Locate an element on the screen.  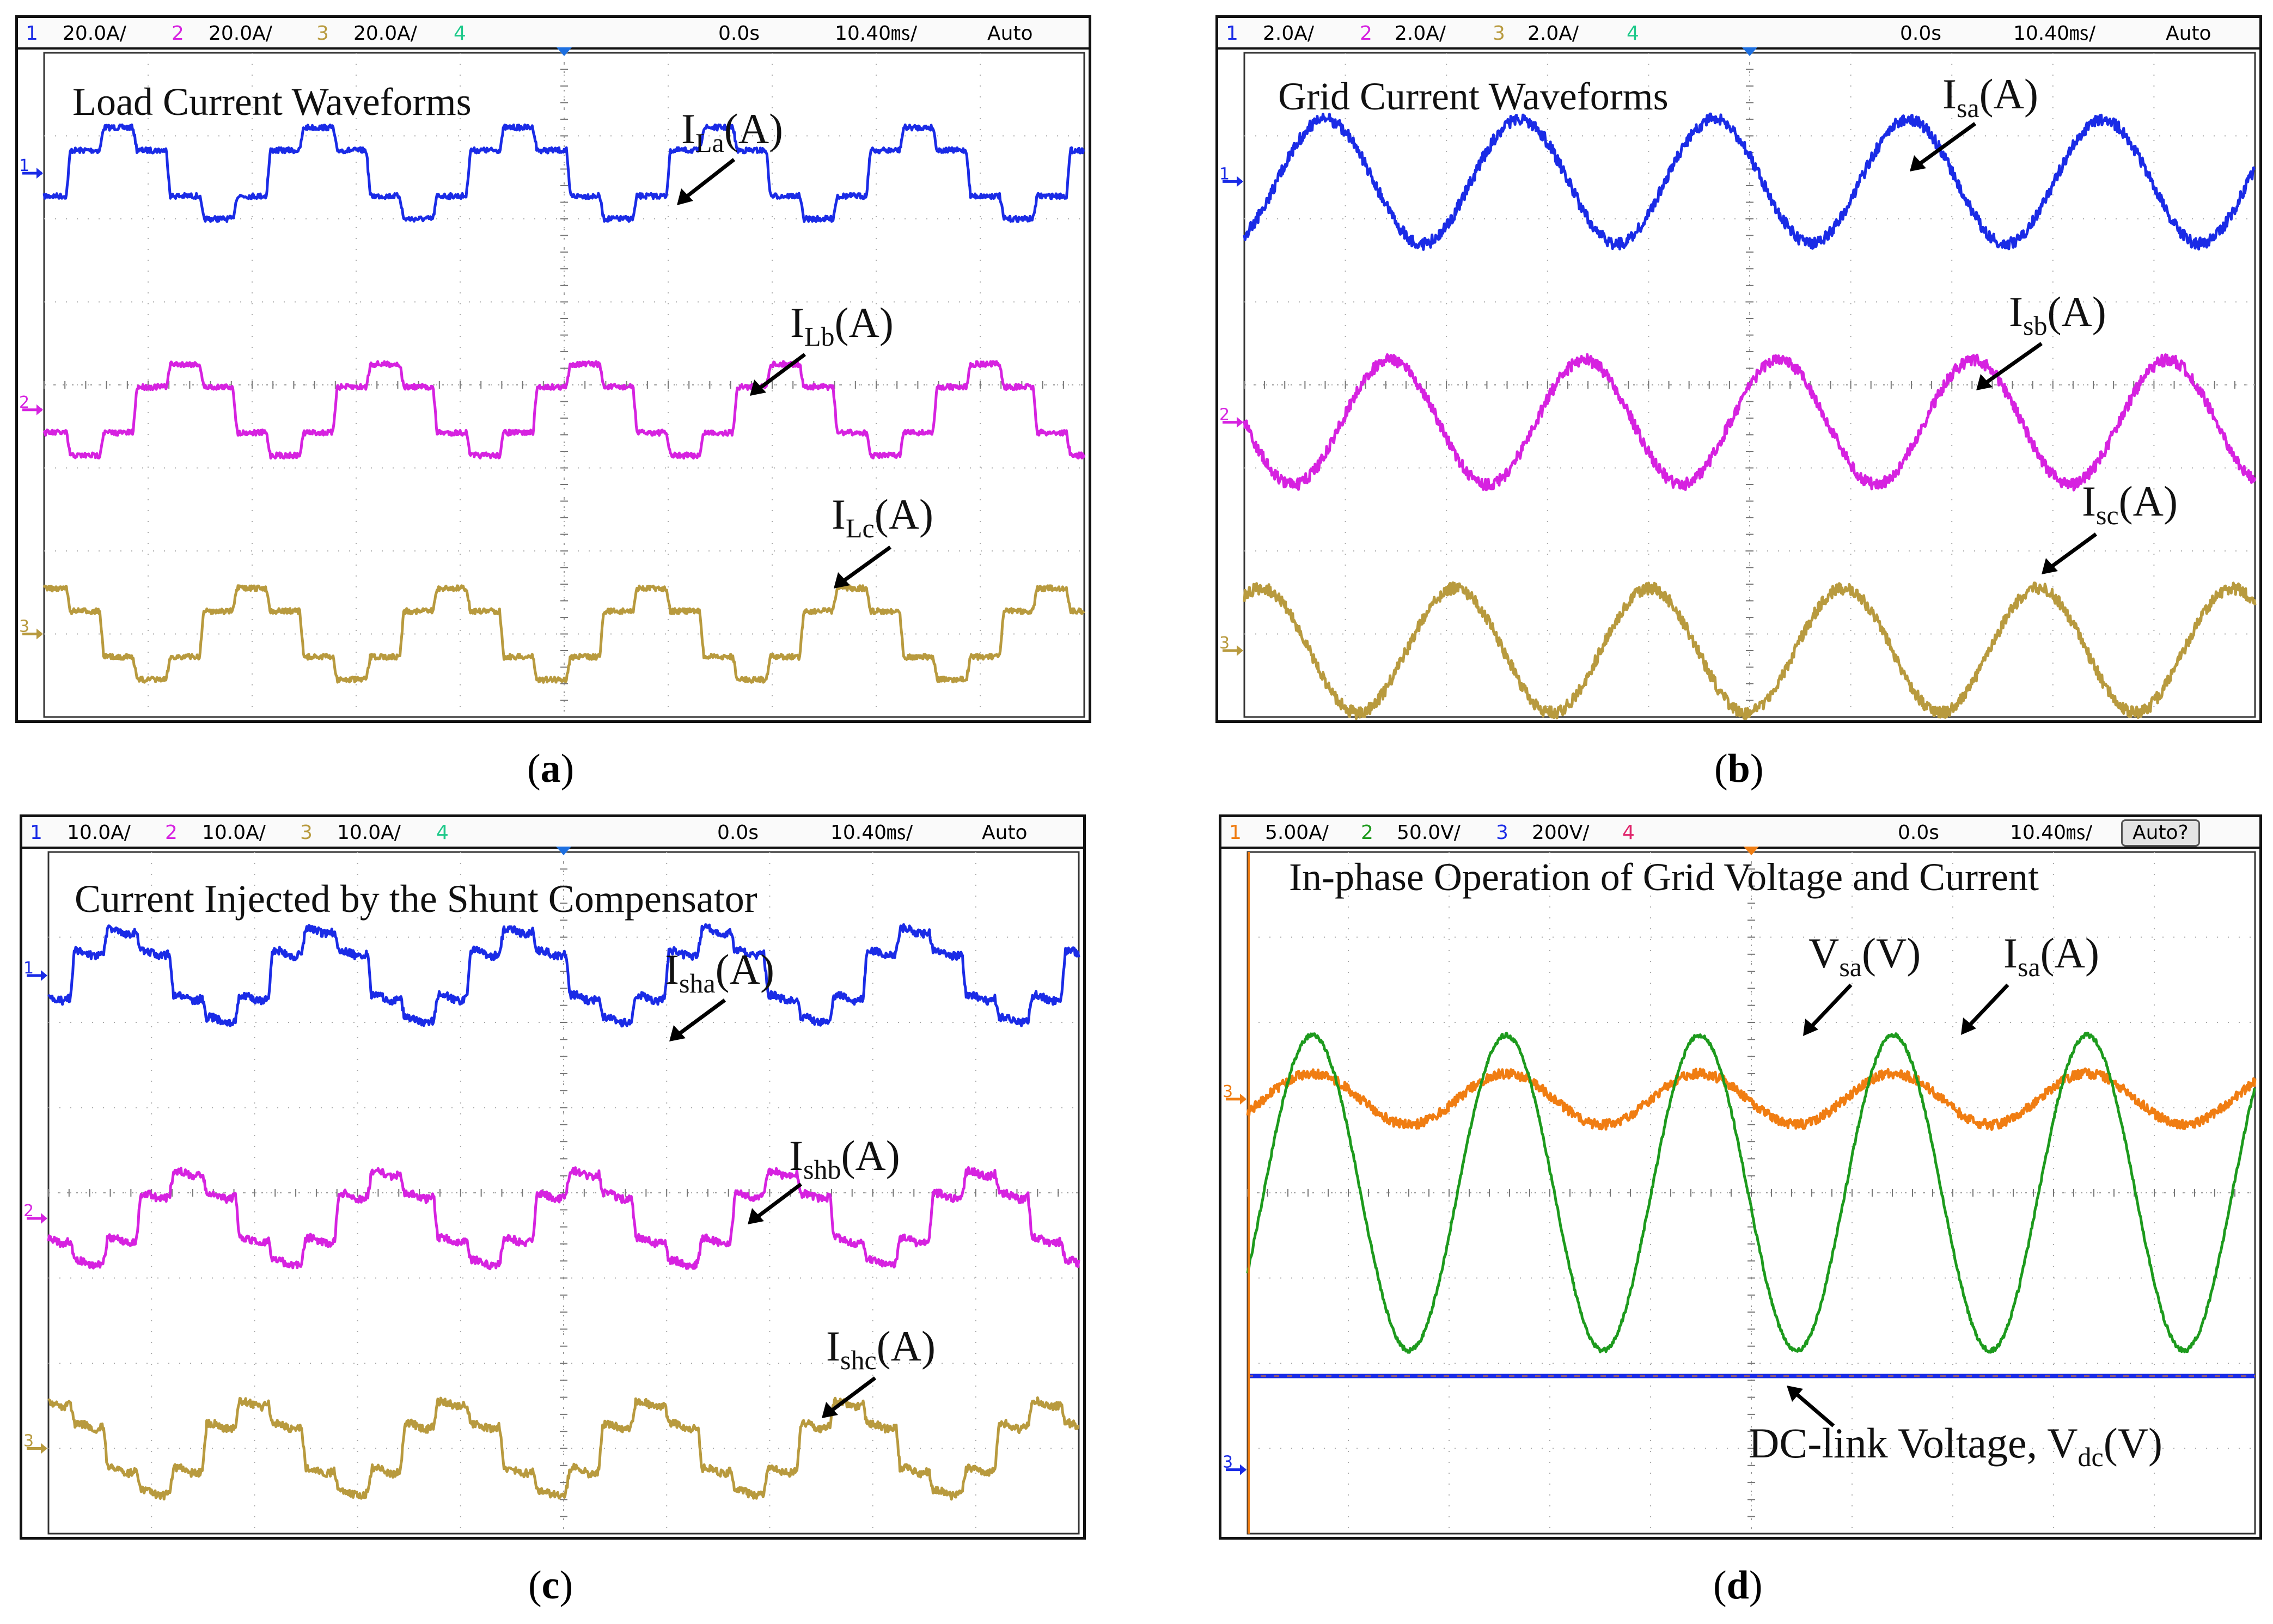
ground-marker-ch2-arrow is located at coordinates (1240, 422).